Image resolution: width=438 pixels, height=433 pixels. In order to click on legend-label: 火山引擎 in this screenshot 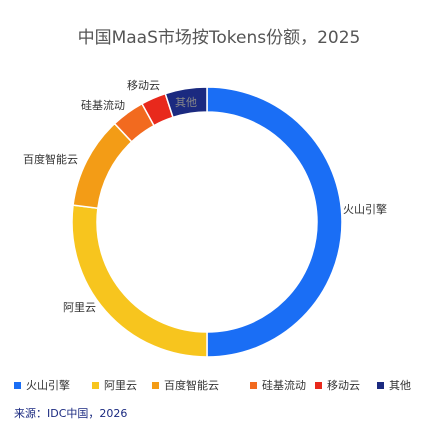, I will do `click(48, 385)`.